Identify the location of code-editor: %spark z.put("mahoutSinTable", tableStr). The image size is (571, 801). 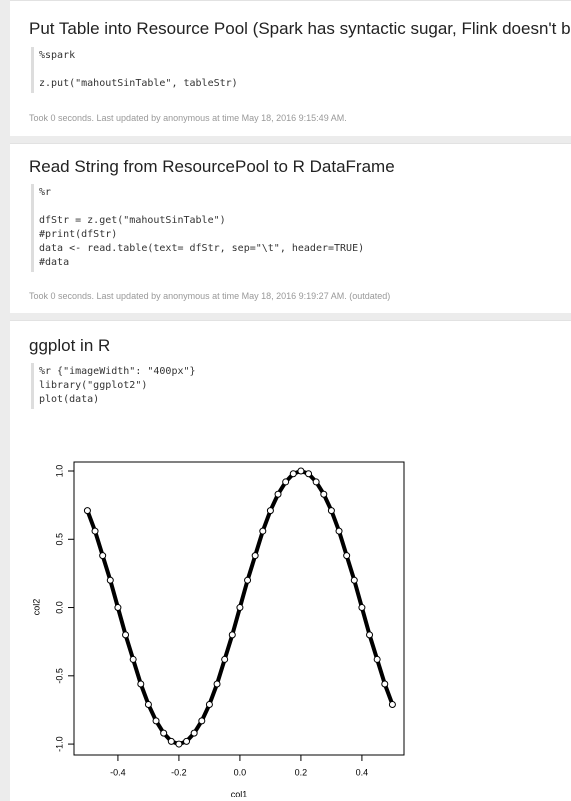
(134, 70).